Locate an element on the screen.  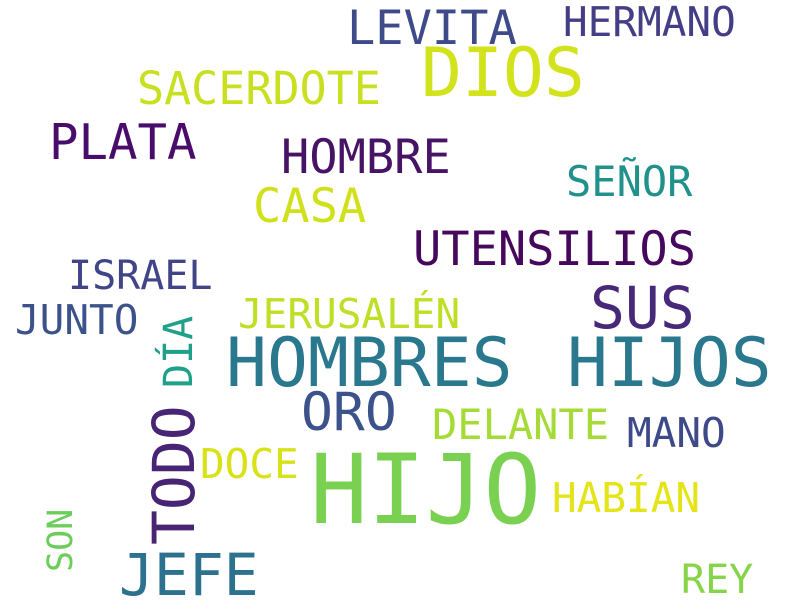
word-junto: JUNTO is located at coordinates (77, 320).